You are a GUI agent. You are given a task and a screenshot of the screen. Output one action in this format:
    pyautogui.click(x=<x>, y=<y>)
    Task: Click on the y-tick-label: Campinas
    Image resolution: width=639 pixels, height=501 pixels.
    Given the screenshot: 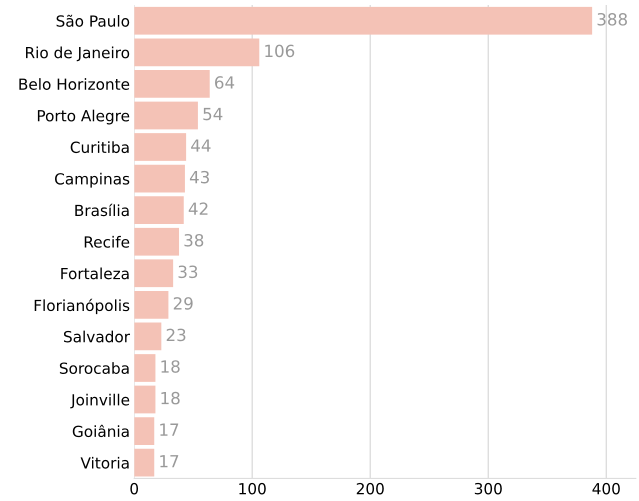 What is the action you would take?
    pyautogui.click(x=92, y=180)
    